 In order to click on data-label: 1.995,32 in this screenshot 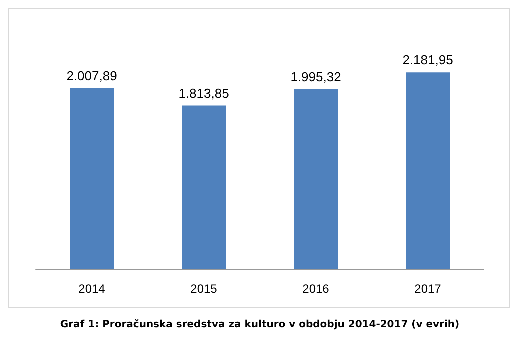, I will do `click(316, 76)`.